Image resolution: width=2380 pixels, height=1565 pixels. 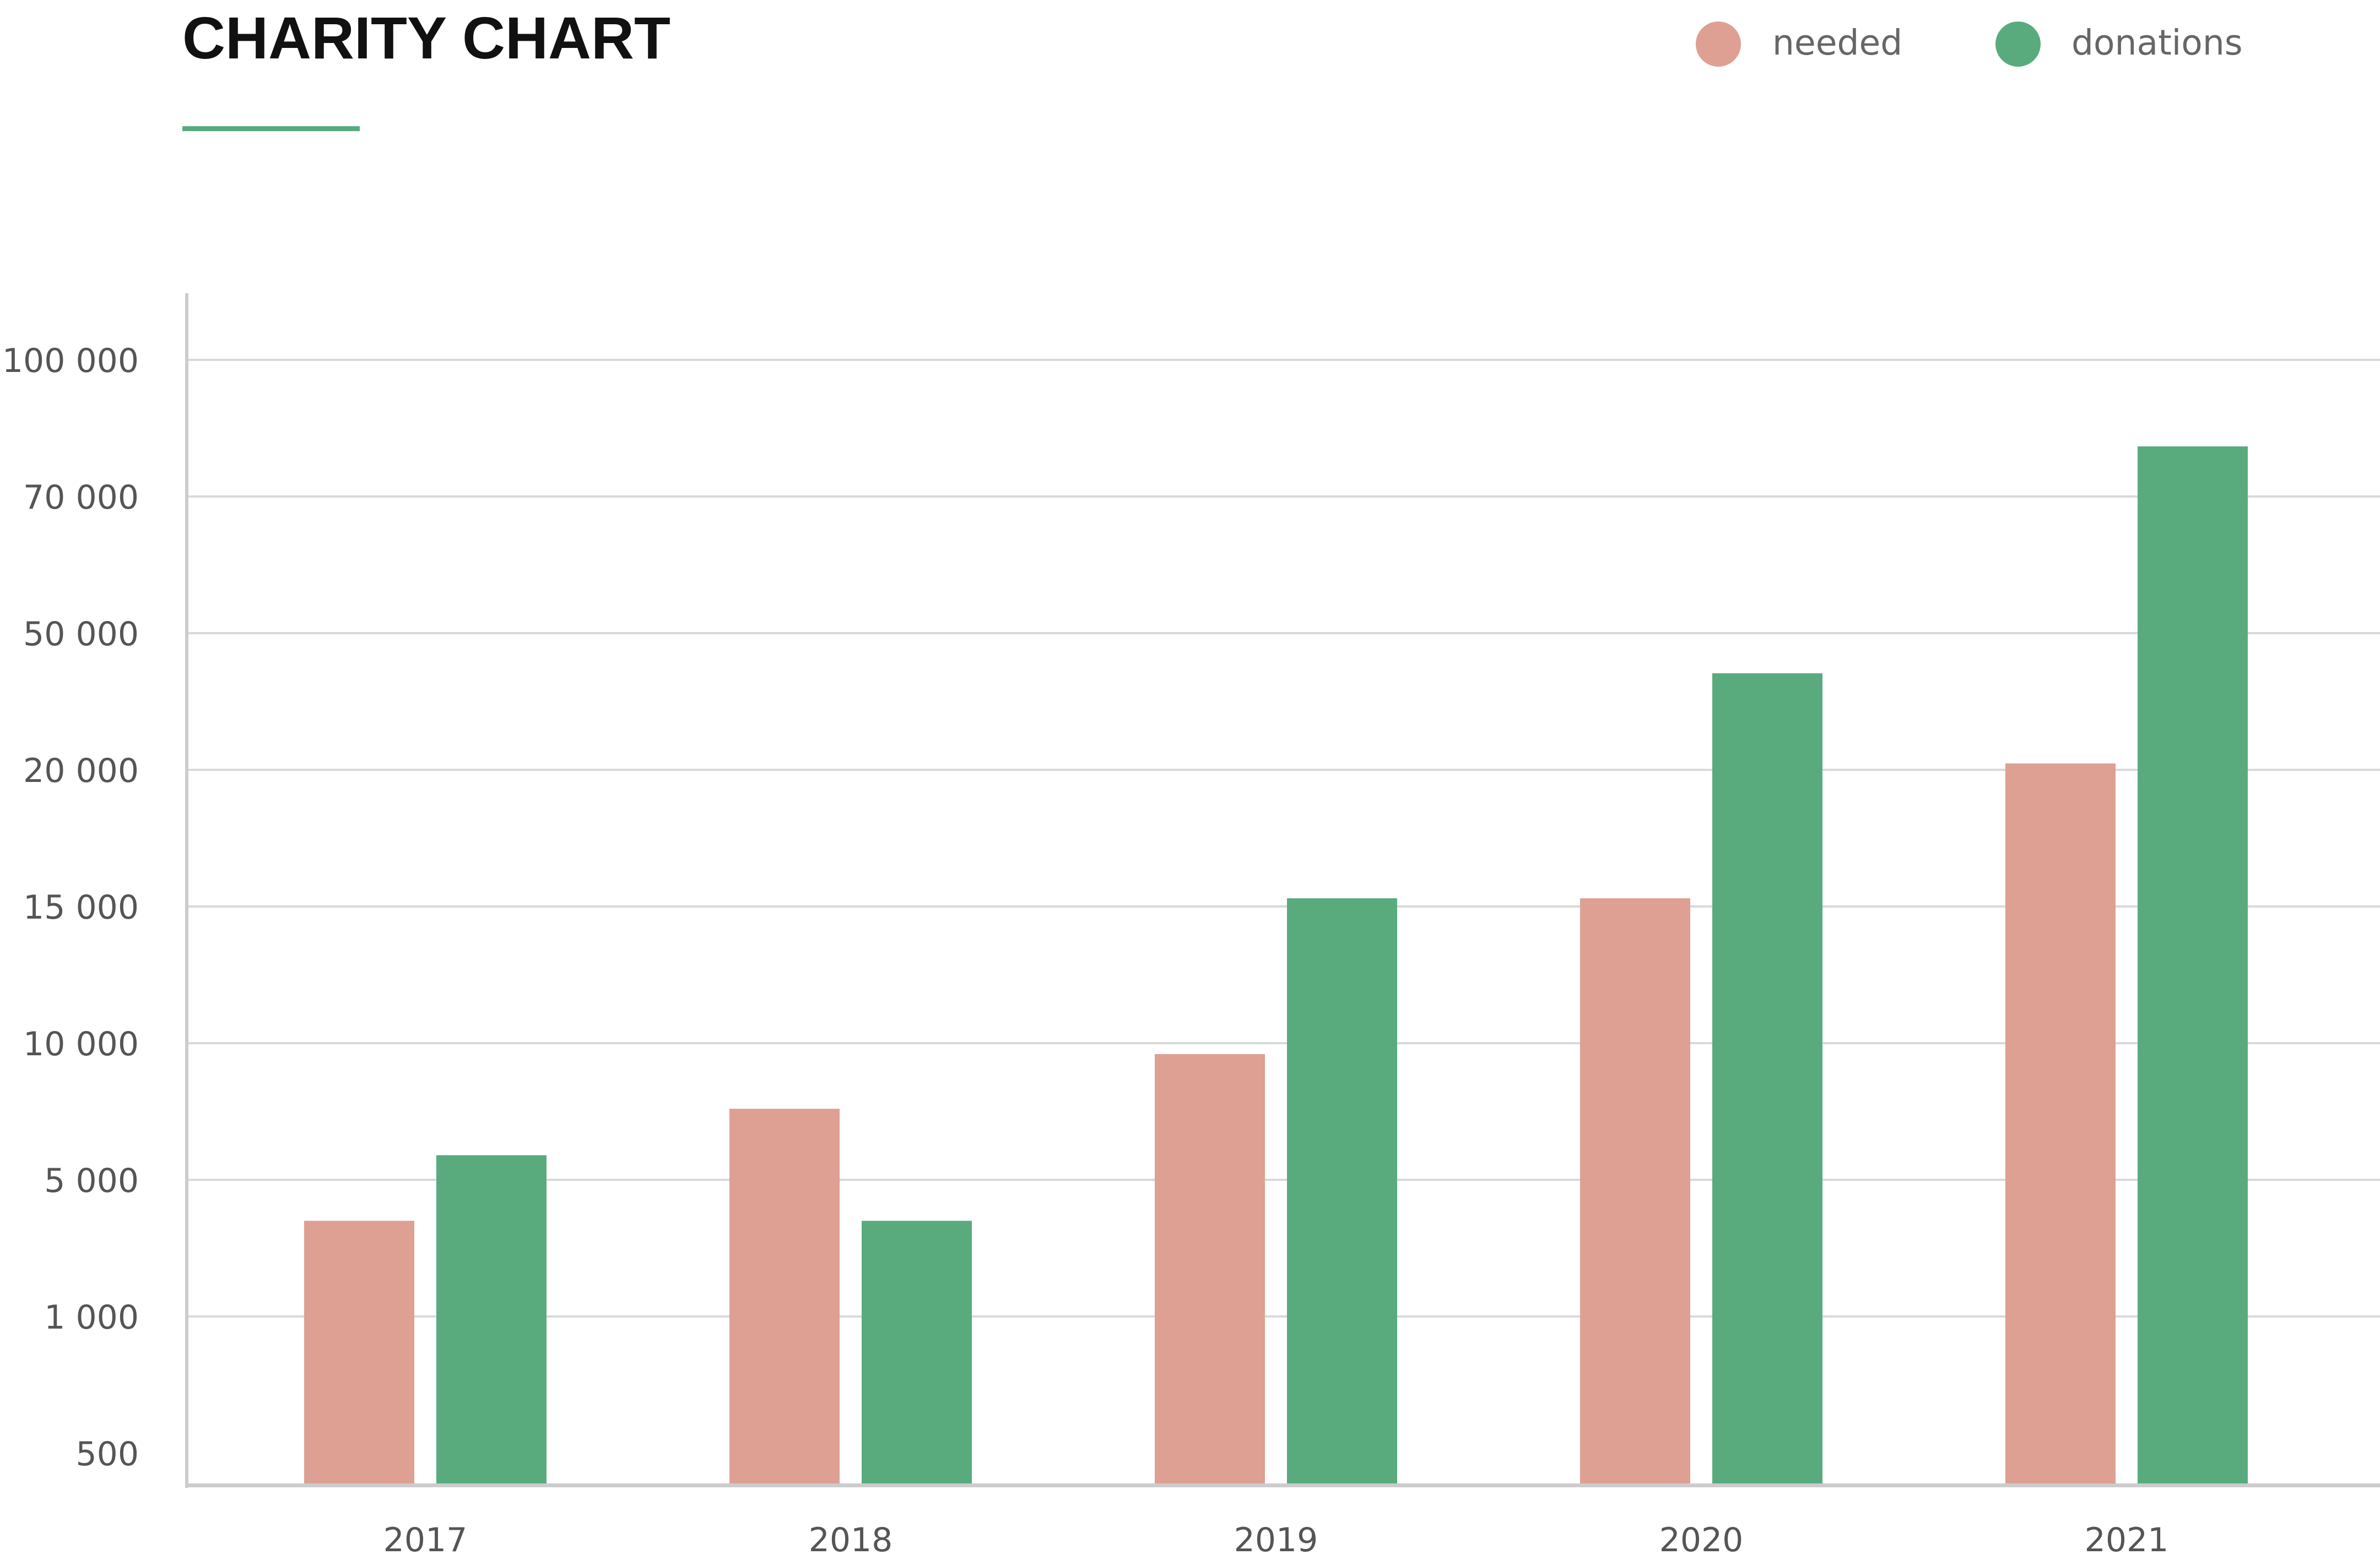 I want to click on title-underline, so click(x=271, y=128).